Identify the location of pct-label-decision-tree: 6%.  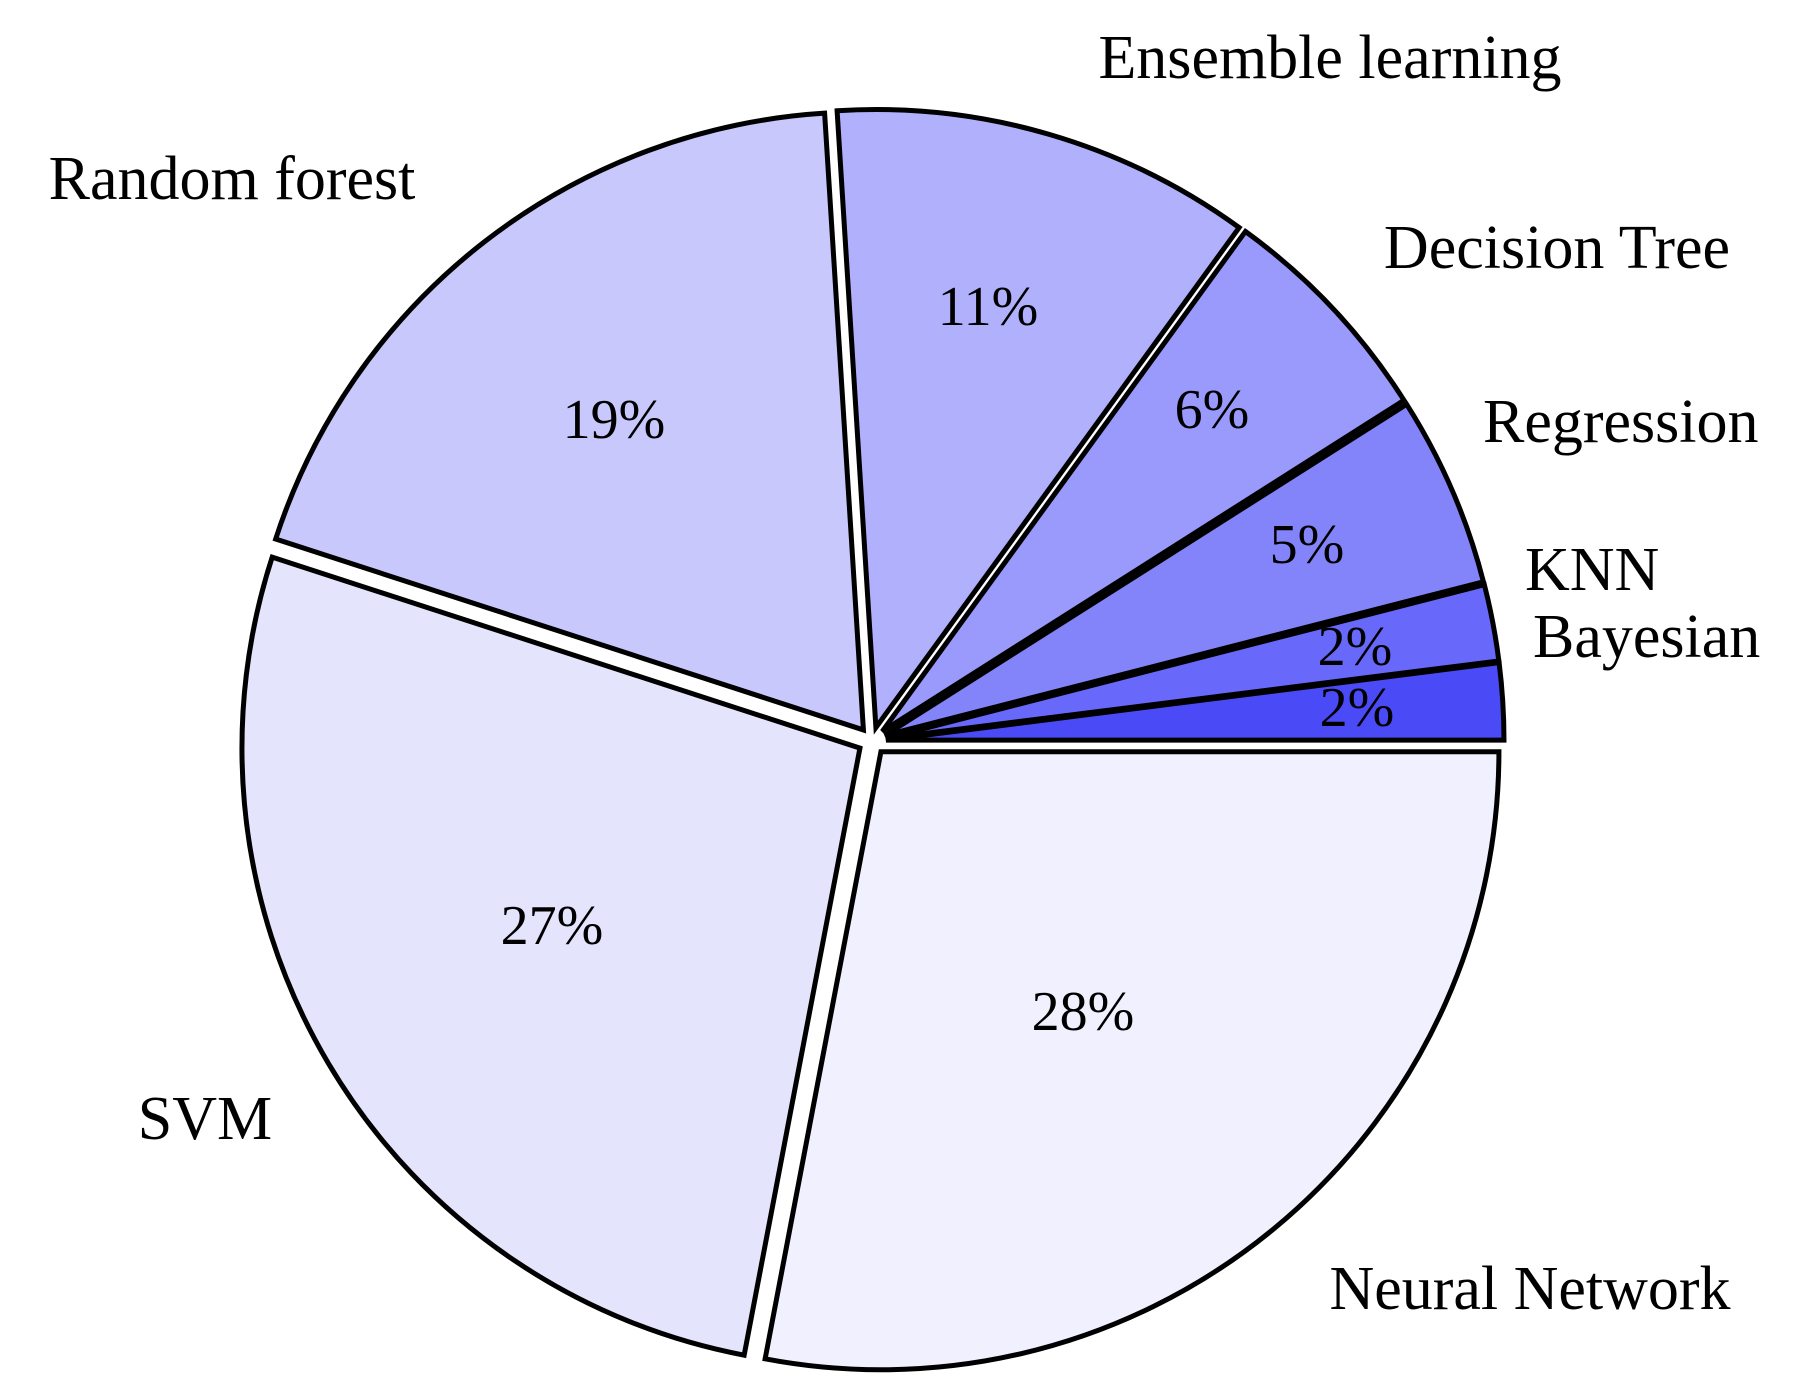
(1212, 410).